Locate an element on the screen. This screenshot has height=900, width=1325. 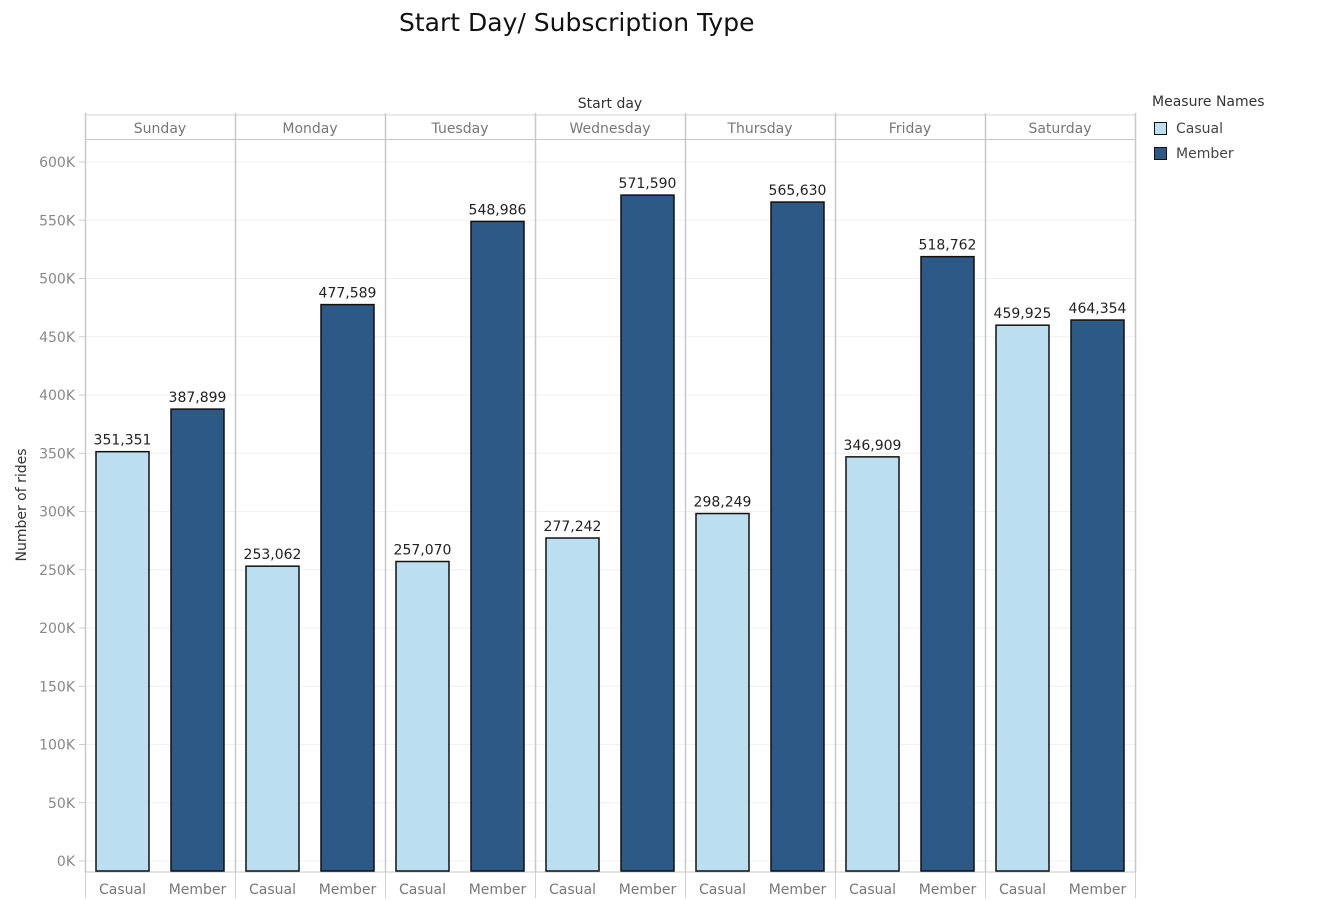
y-tick-label: 150K is located at coordinates (57, 687).